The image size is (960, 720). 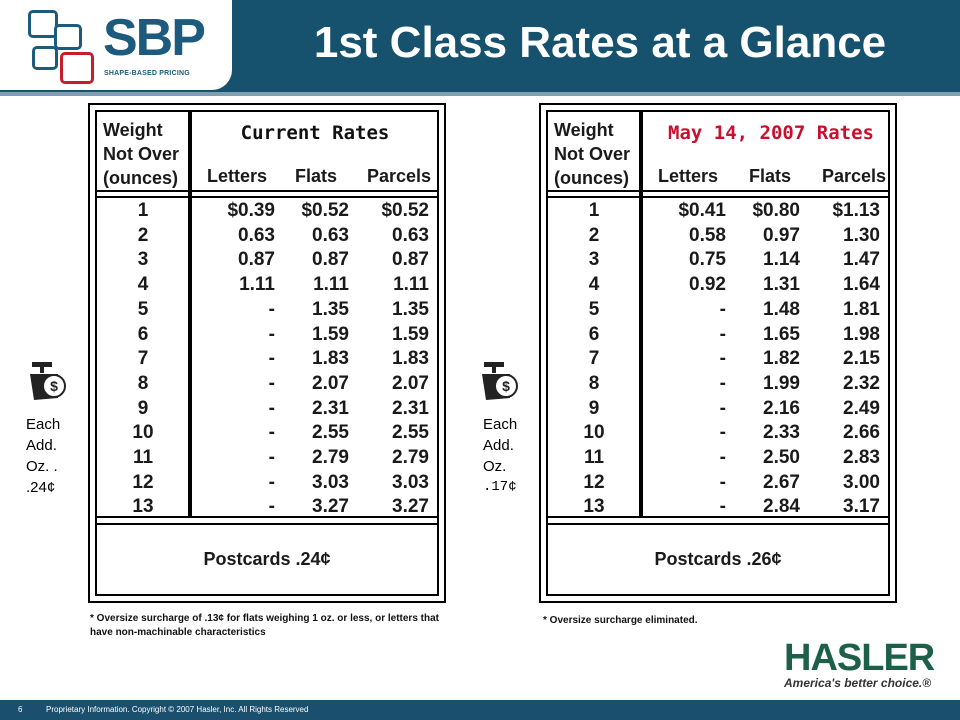 What do you see at coordinates (594, 334) in the screenshot?
I see `weight-cell: 6` at bounding box center [594, 334].